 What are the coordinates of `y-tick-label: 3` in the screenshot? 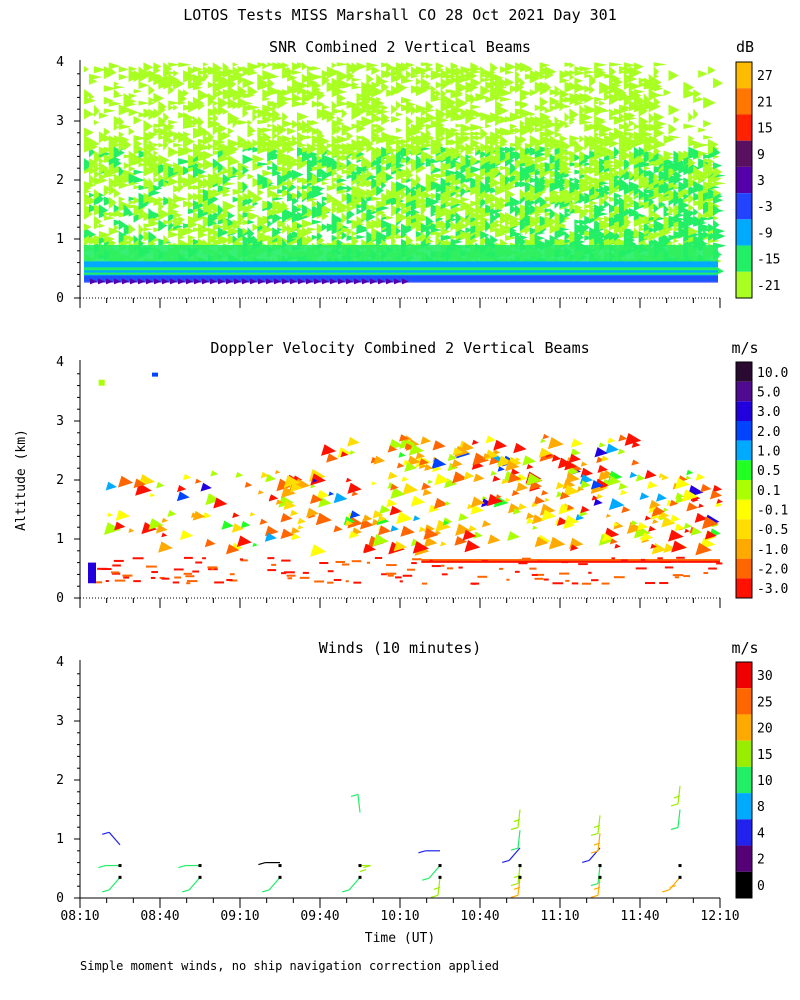 It's located at (60, 421).